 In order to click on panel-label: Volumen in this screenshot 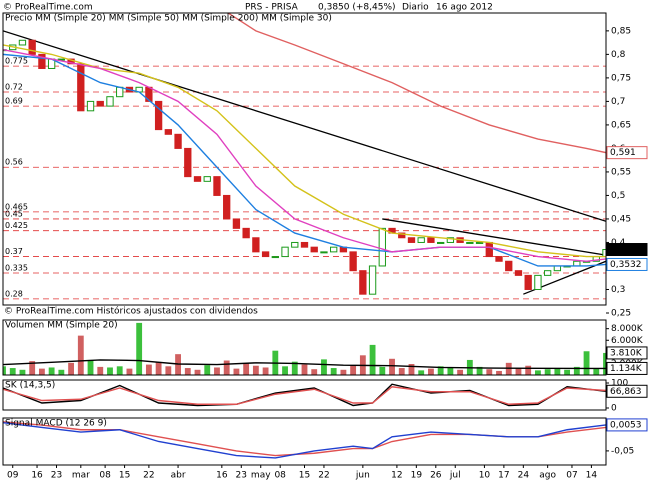, I will do `click(24, 326)`.